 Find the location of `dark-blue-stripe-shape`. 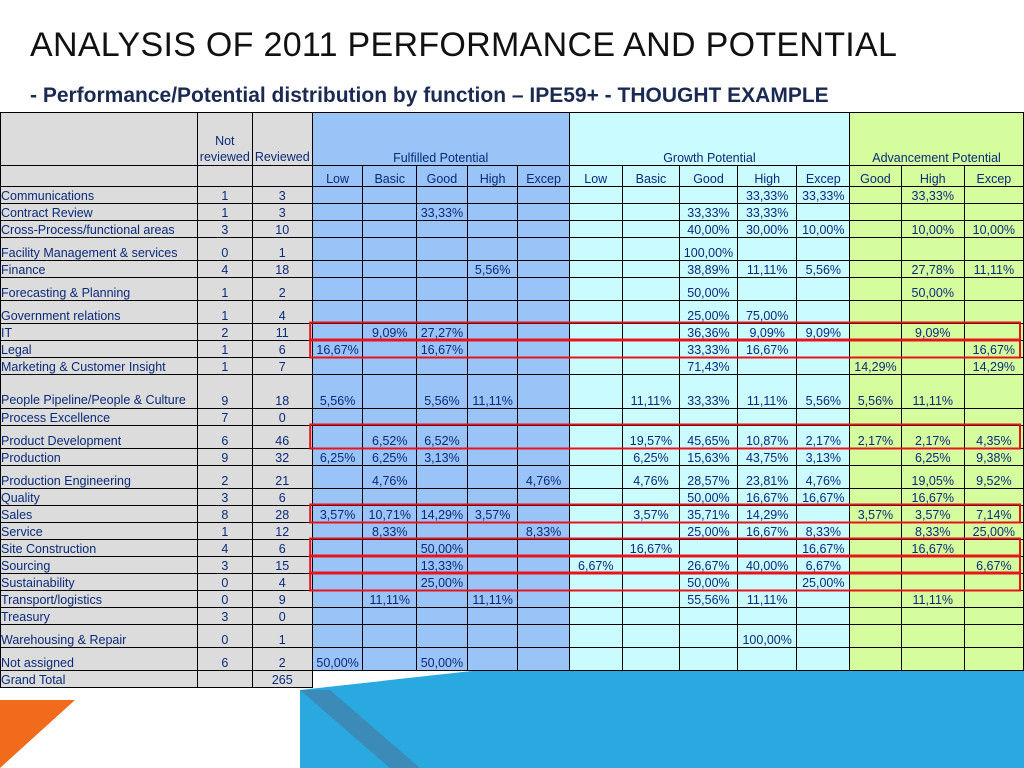

dark-blue-stripe-shape is located at coordinates (360, 729).